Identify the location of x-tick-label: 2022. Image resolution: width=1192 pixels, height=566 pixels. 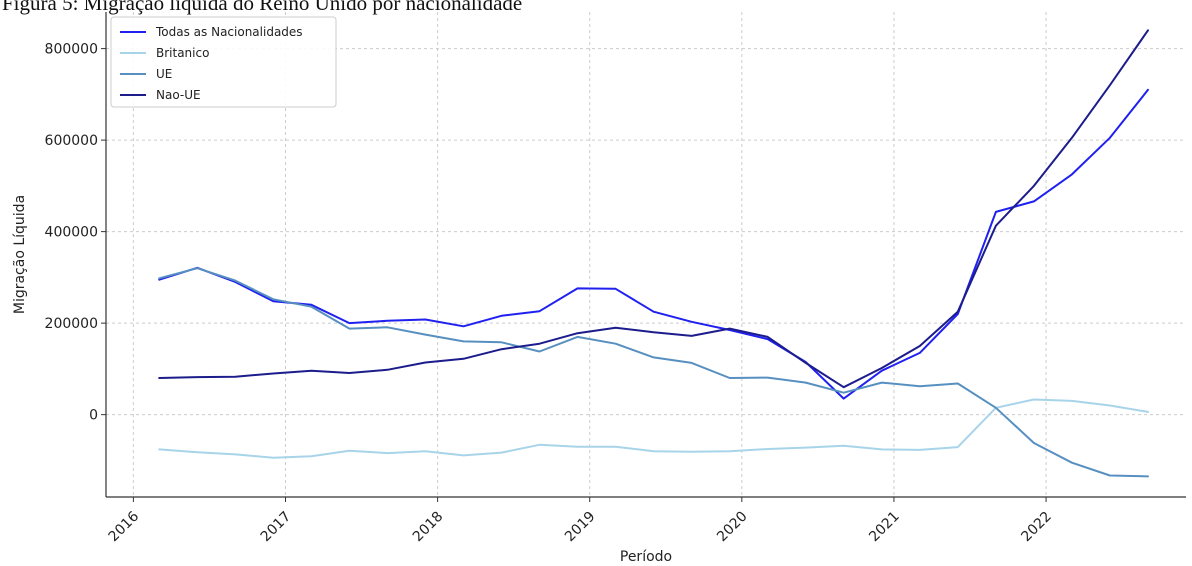
(1036, 527).